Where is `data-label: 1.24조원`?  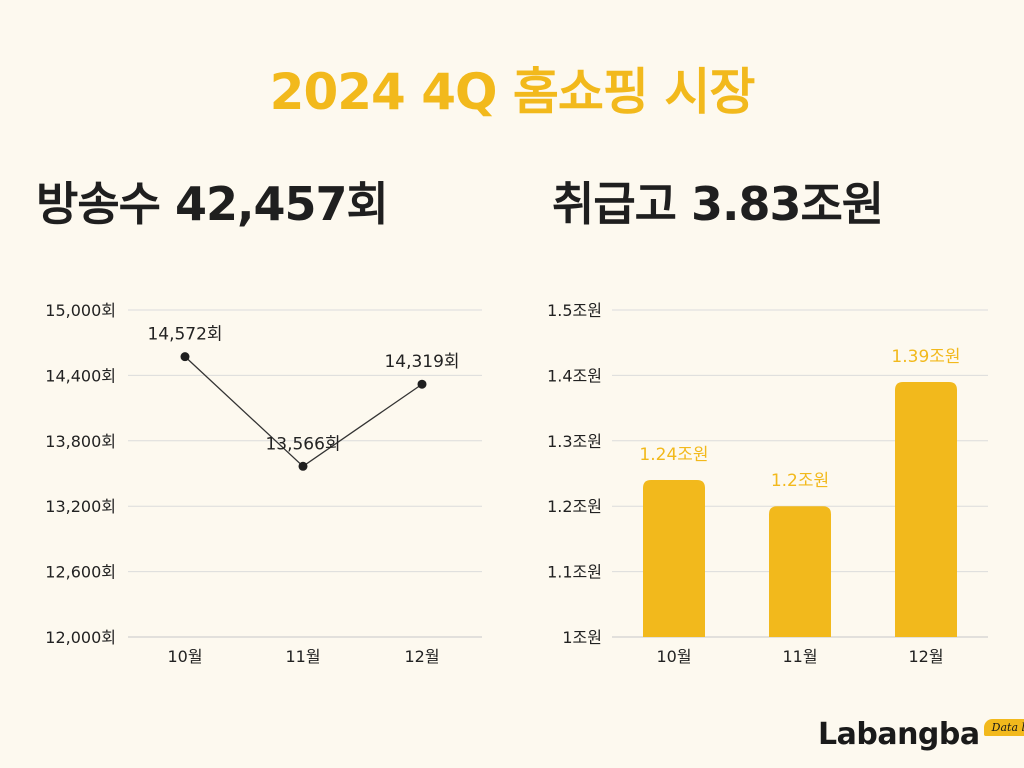 data-label: 1.24조원 is located at coordinates (673, 455).